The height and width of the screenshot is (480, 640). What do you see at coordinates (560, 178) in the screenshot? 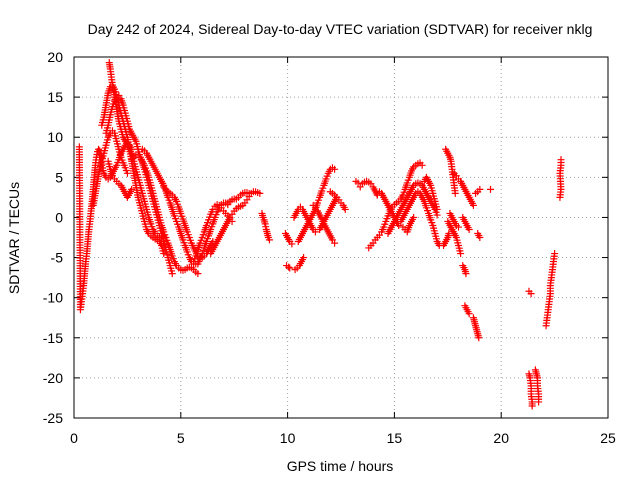
I see `series-s49` at bounding box center [560, 178].